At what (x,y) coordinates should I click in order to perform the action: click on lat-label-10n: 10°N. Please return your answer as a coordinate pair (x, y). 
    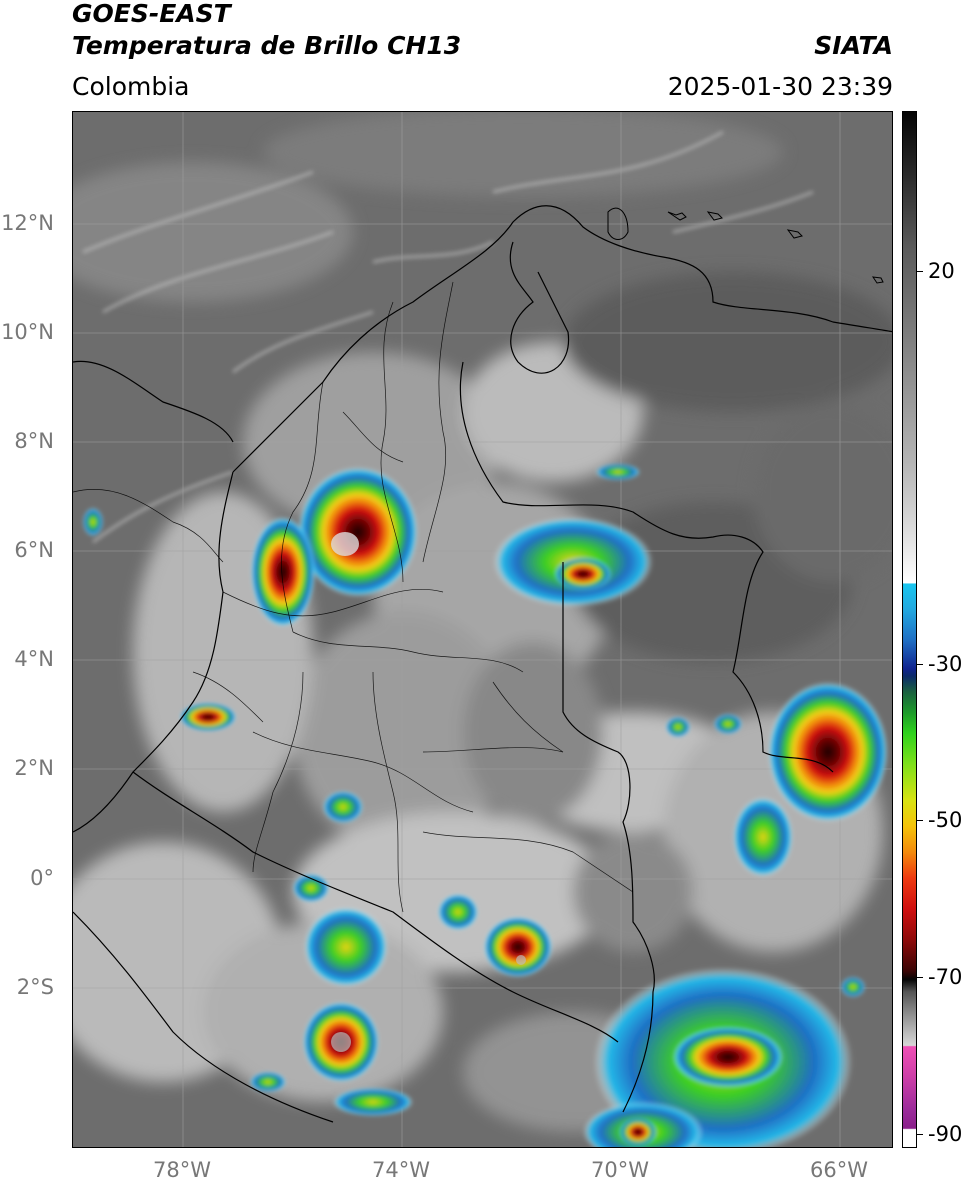
    Looking at the image, I should click on (27, 332).